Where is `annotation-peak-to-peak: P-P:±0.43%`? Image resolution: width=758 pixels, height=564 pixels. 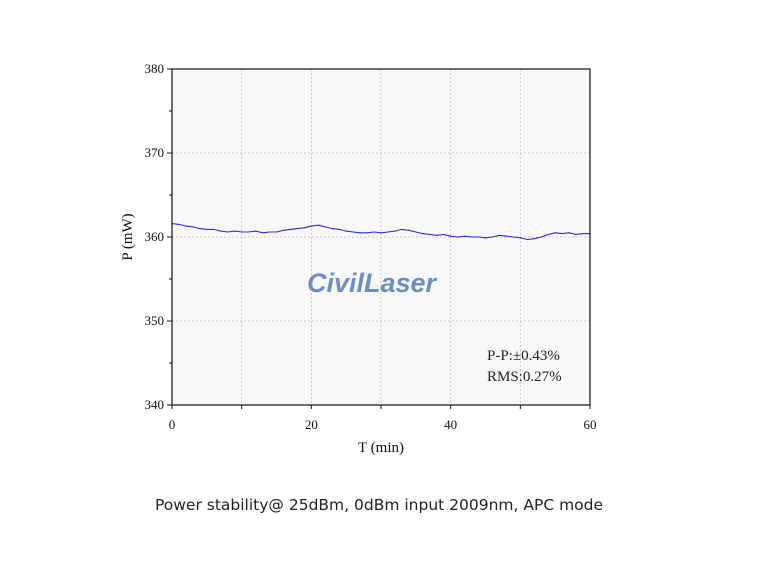
annotation-peak-to-peak: P-P:±0.43% is located at coordinates (523, 356).